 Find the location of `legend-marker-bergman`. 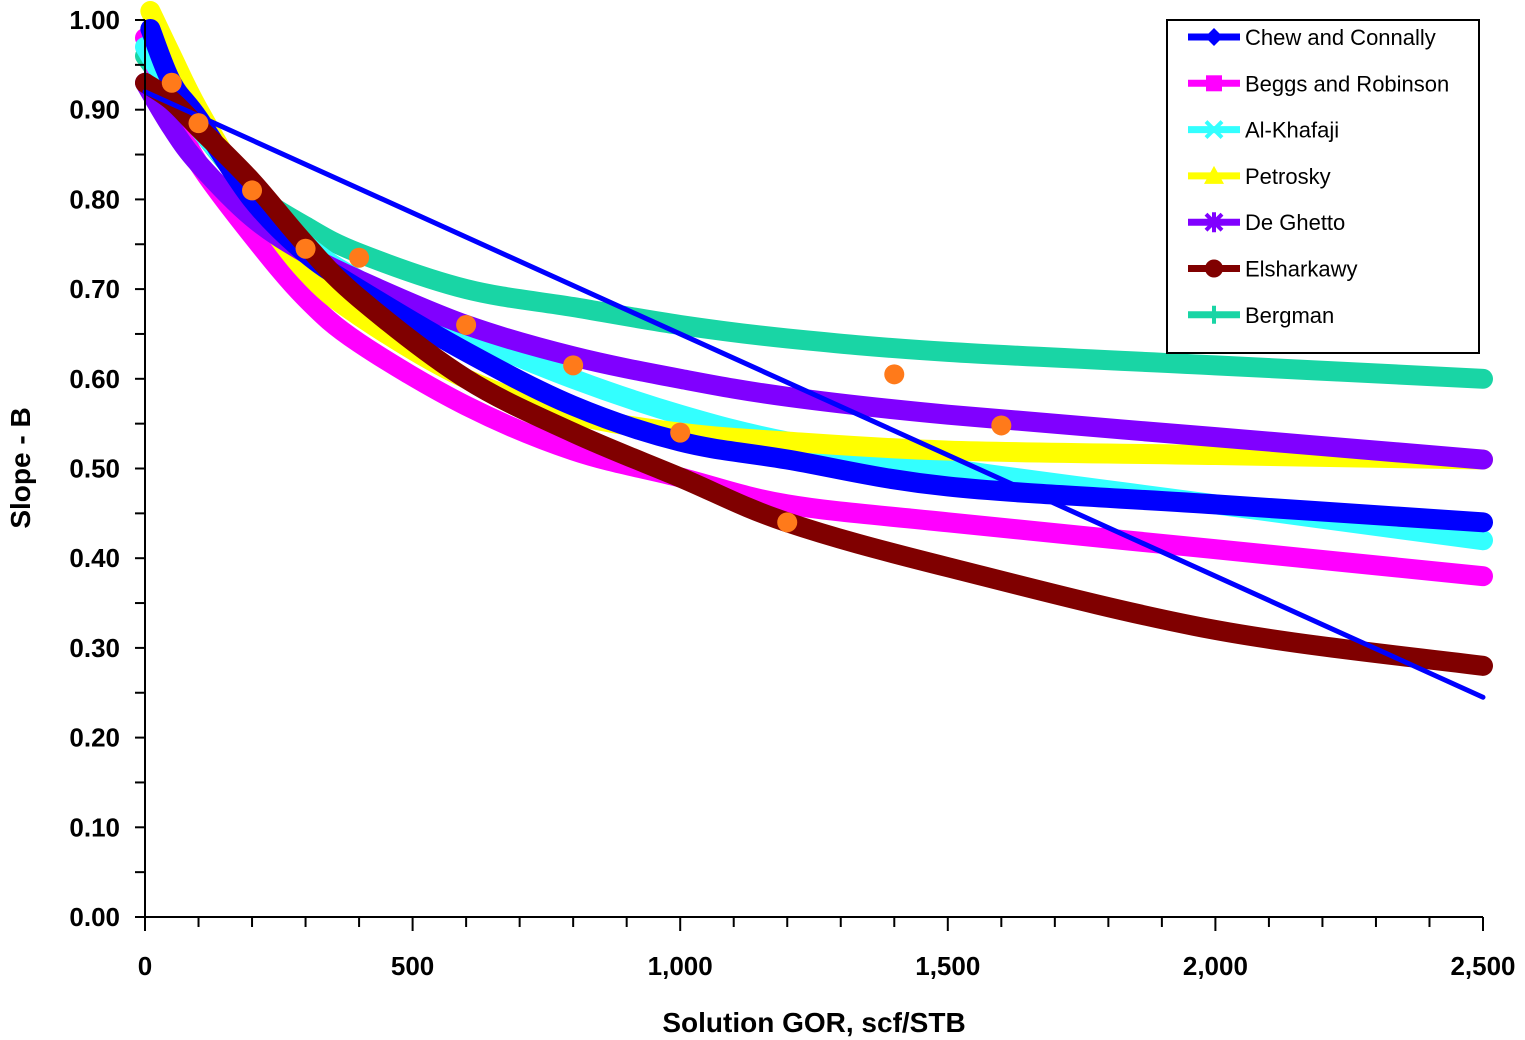

legend-marker-bergman is located at coordinates (1214, 314).